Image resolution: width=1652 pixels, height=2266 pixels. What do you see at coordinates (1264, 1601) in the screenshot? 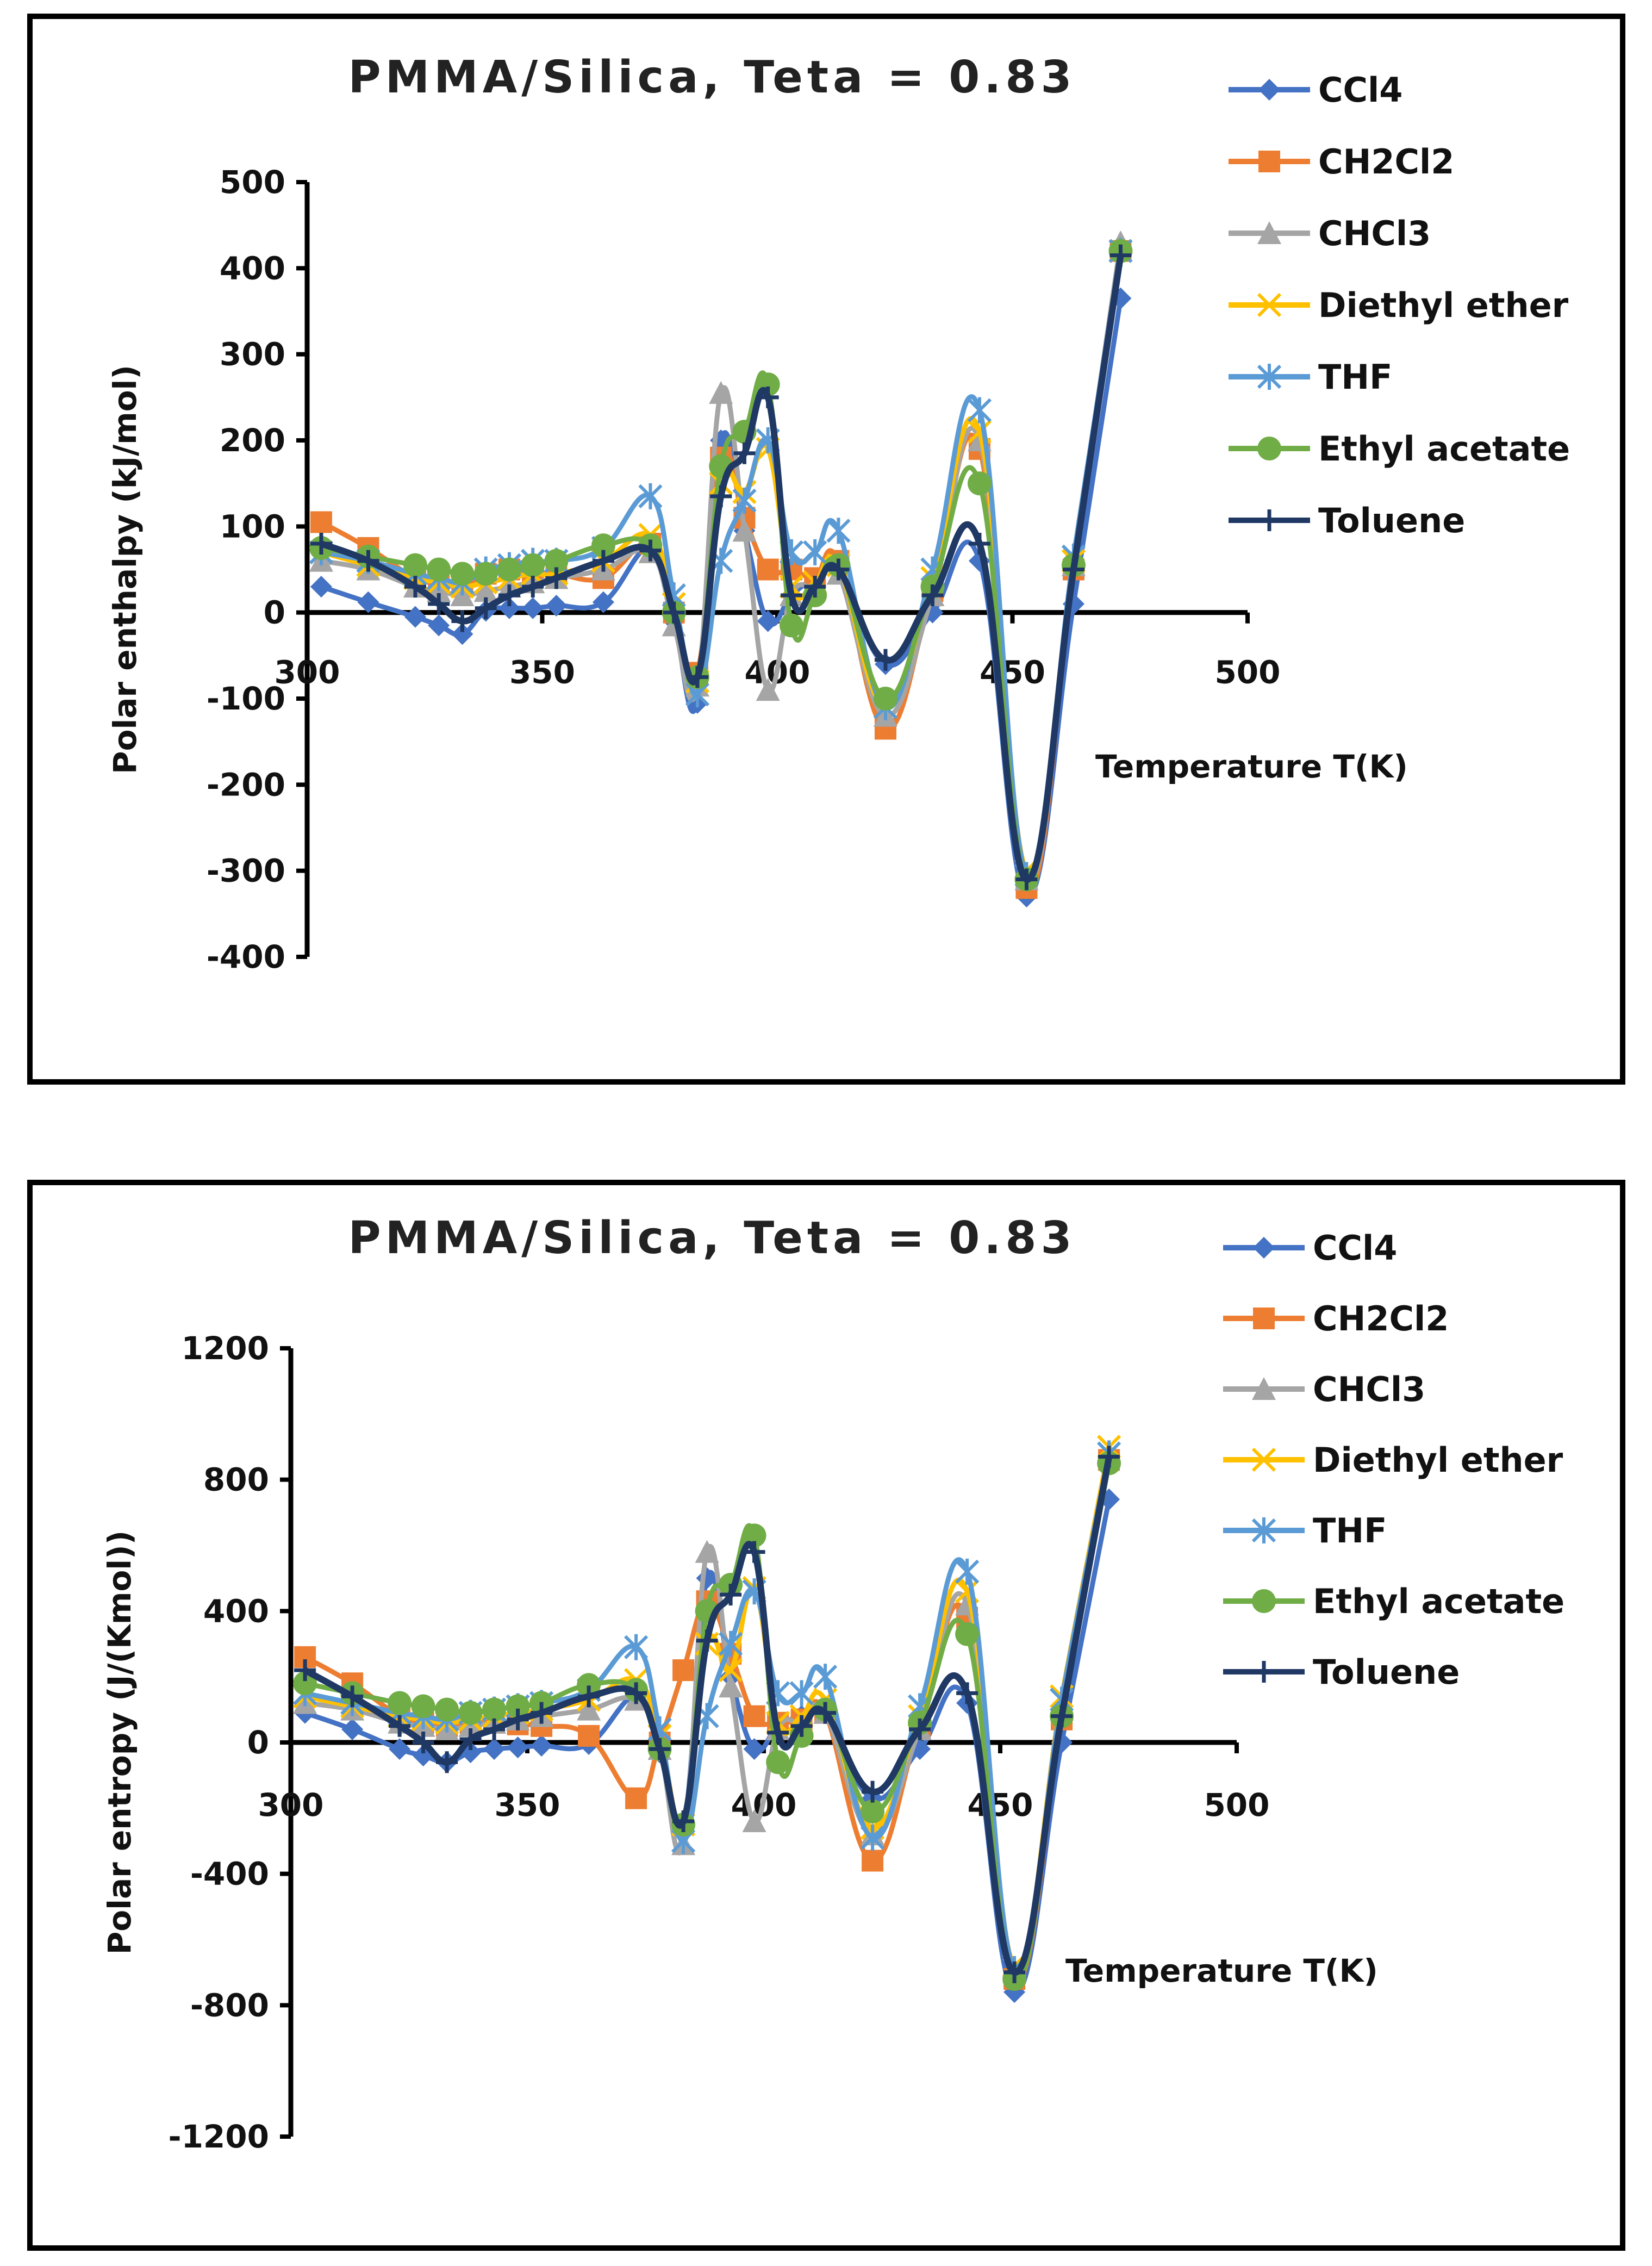
I see `entropy-legend-marker-ethyl-acetate` at bounding box center [1264, 1601].